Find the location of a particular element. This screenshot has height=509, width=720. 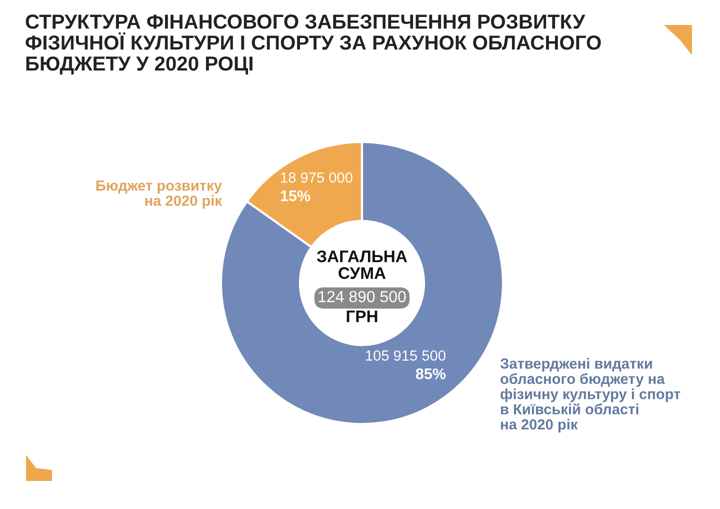

chart-title: СТРУКТУРА ФІНАНСОВОГО ЗАБЕЗПЕЧЕННЯ РОЗВИТКУ ФІЗИЧНОЇ КУЛЬТУРИ І СПОРТУ ЗА РАХУНОК ОБЛАСНОГО БЮДЖЕТУ У 2020 РОЦІ is located at coordinates (313, 44).